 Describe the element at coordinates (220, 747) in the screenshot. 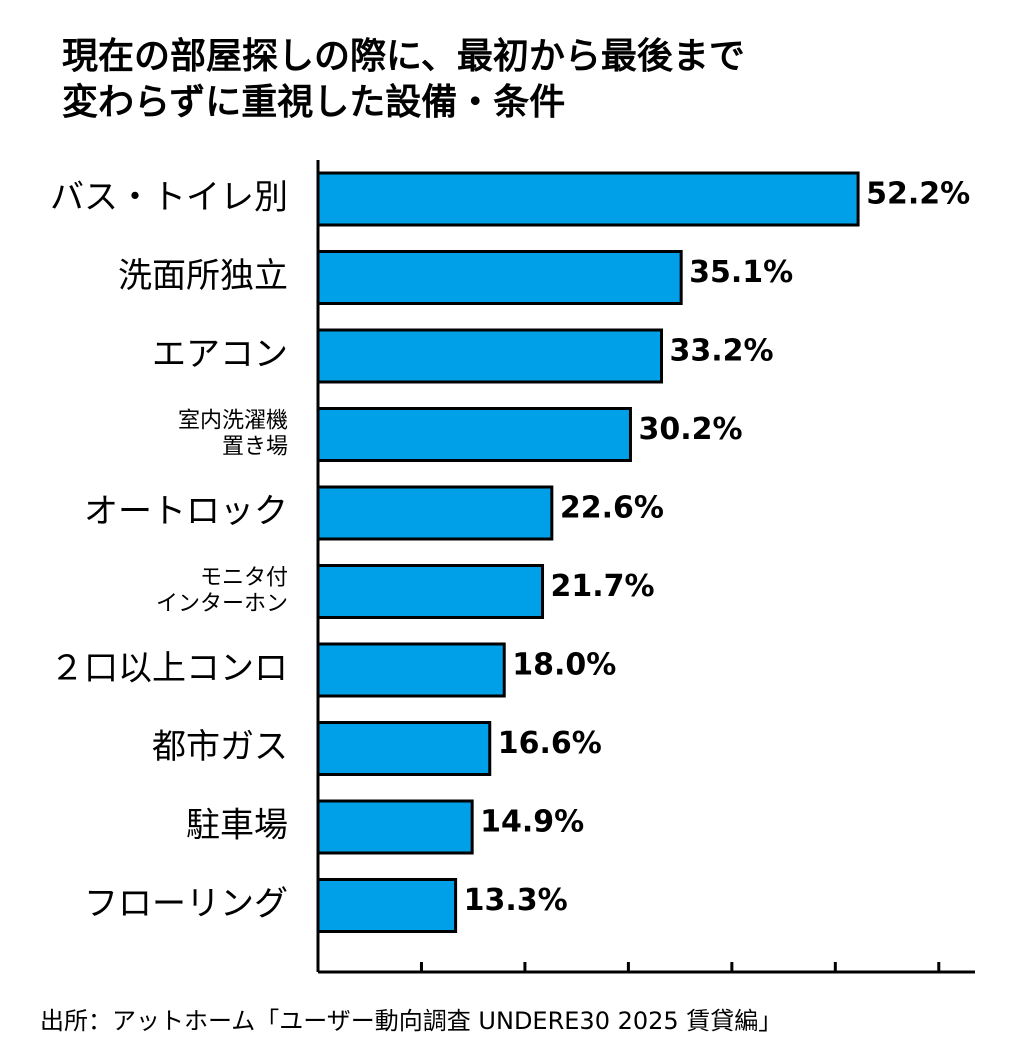

I see `y-tick-label: 都市ガス` at that location.